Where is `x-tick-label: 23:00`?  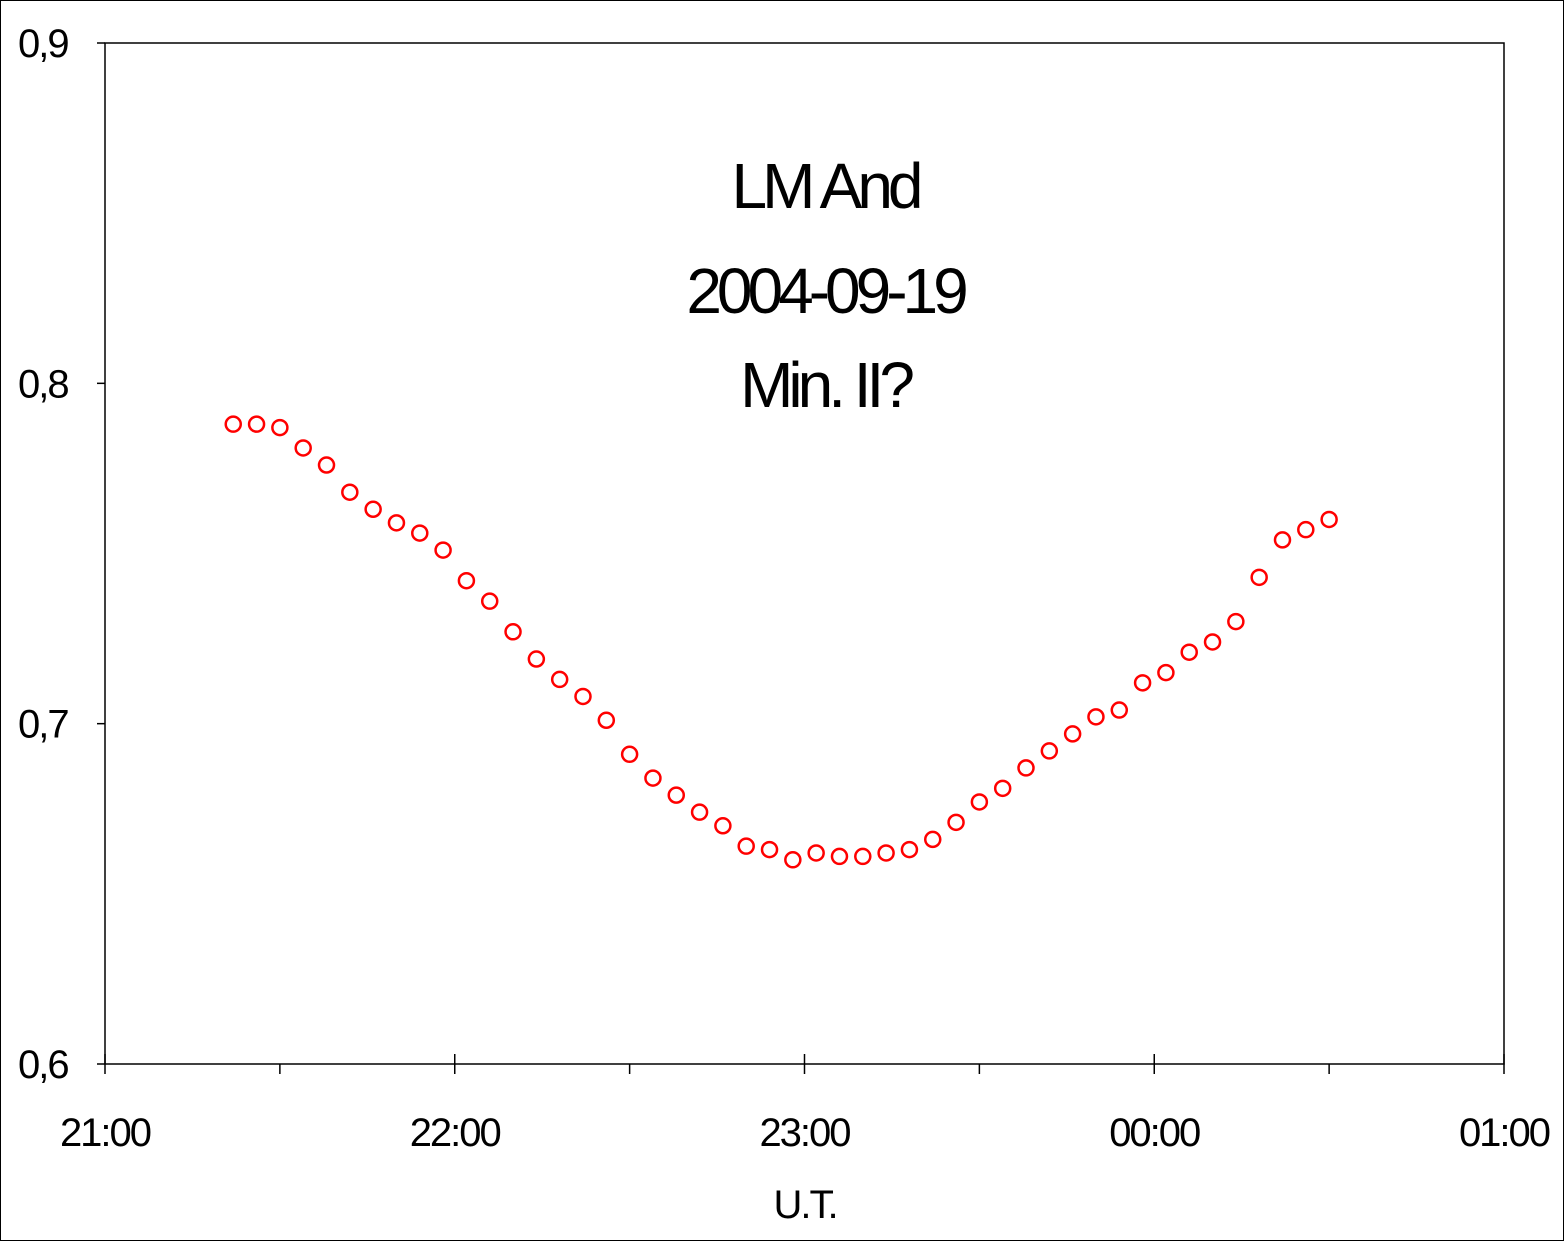
x-tick-label: 23:00 is located at coordinates (804, 1133).